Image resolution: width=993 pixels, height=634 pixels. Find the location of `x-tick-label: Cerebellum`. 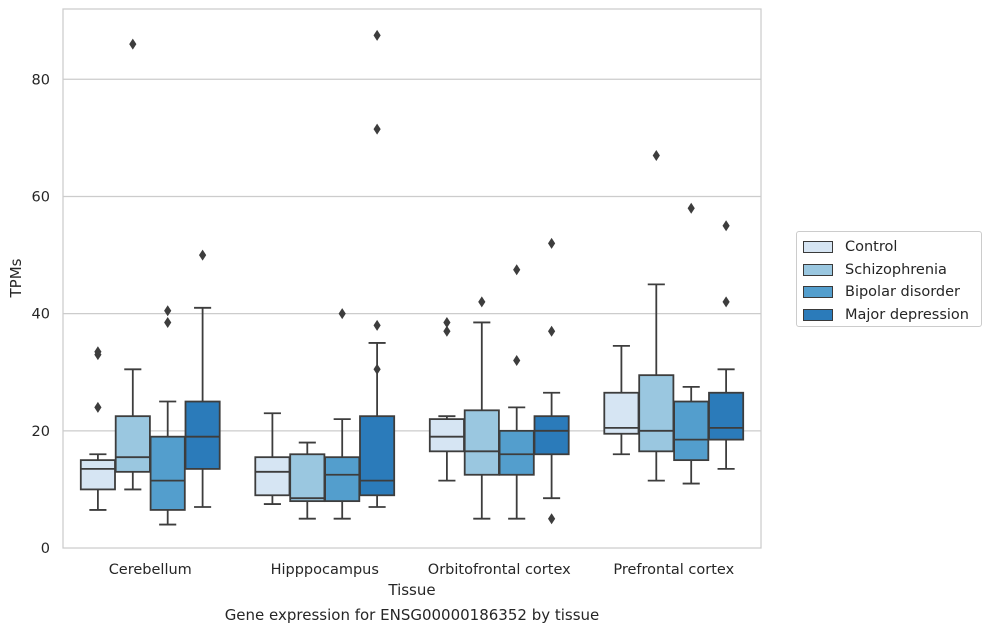

x-tick-label: Cerebellum is located at coordinates (150, 570).